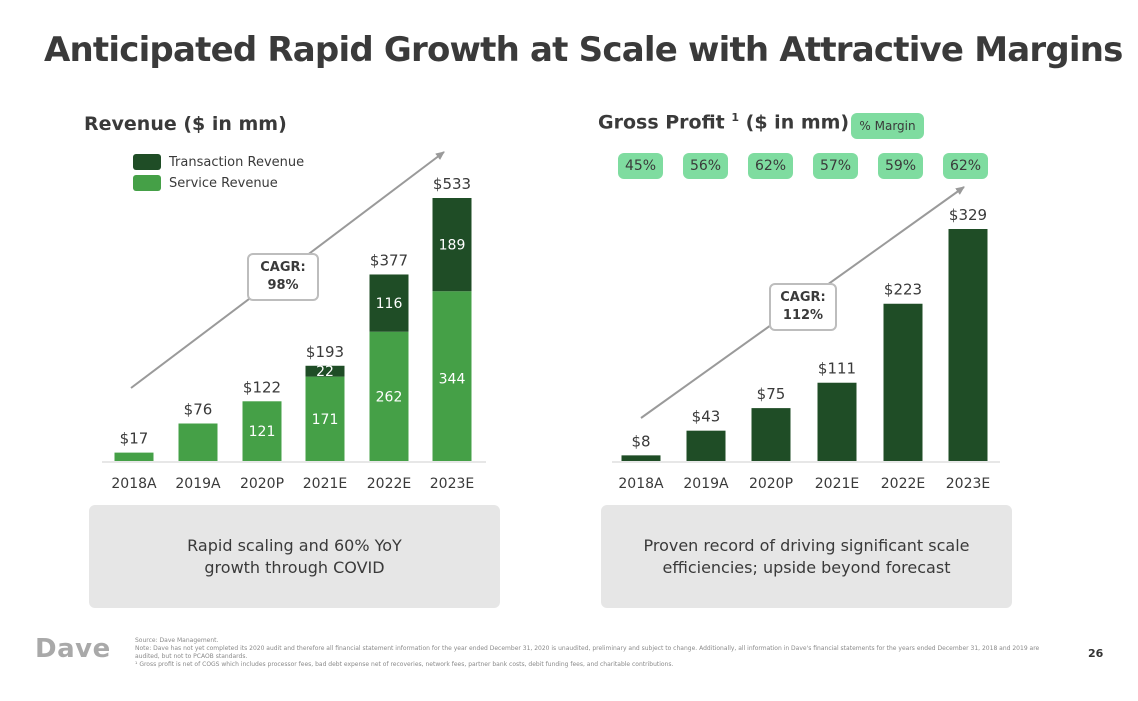 This screenshot has width=1138, height=701. I want to click on margin-pill: 57%, so click(835, 166).